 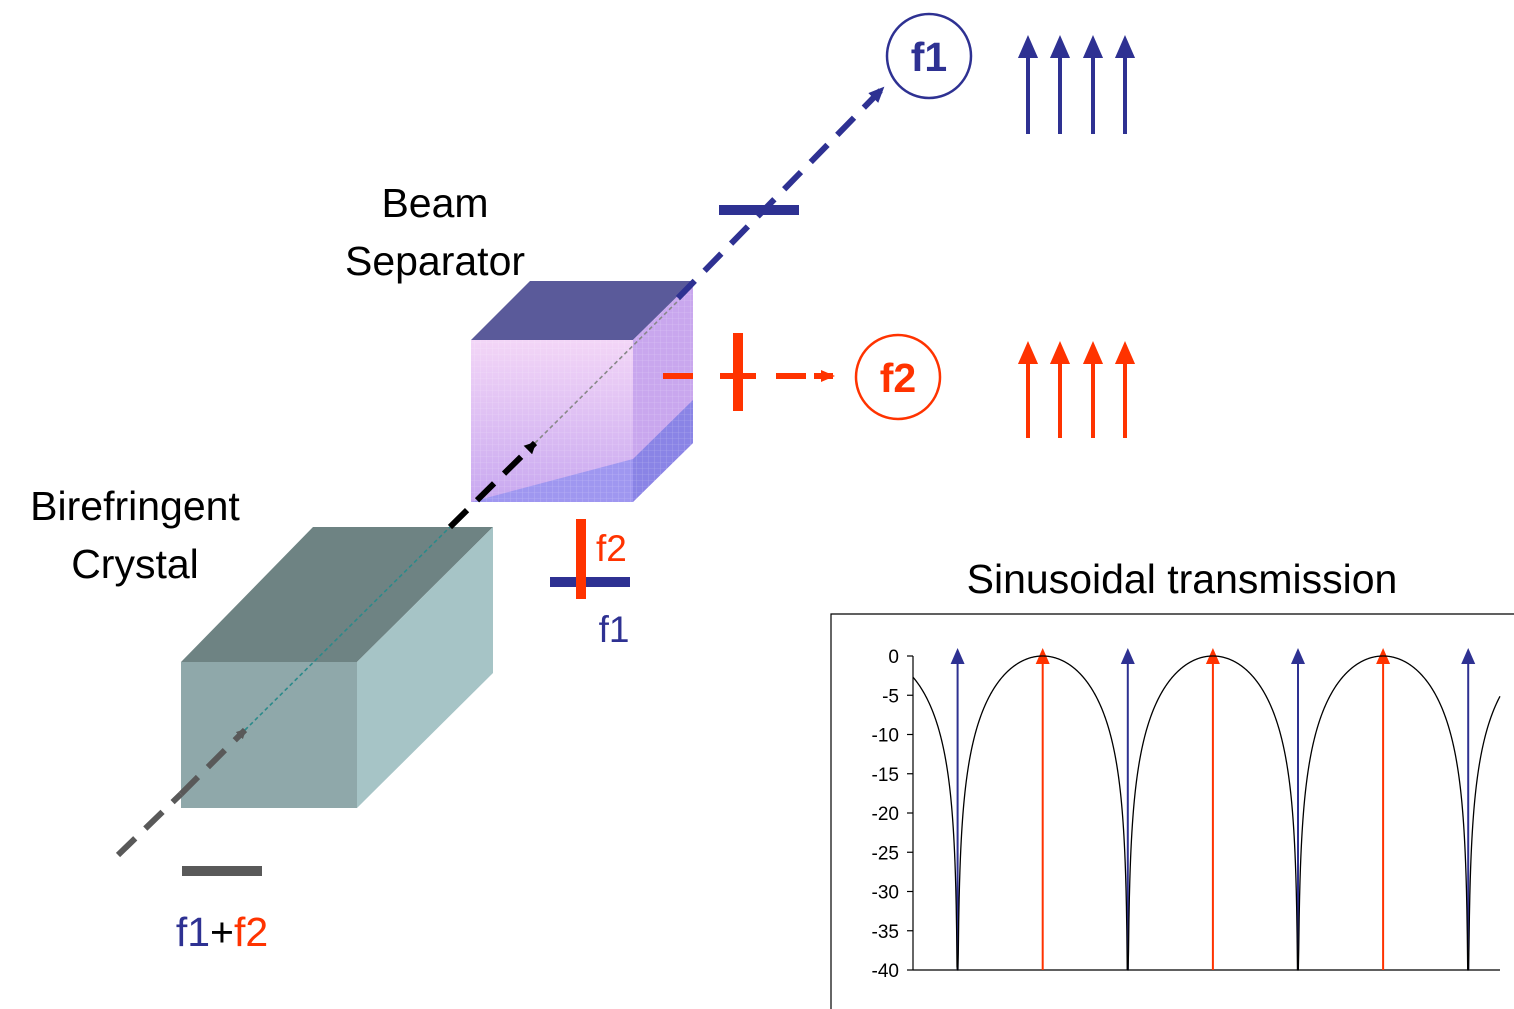 I want to click on input-label-plus: +, so click(x=222, y=932).